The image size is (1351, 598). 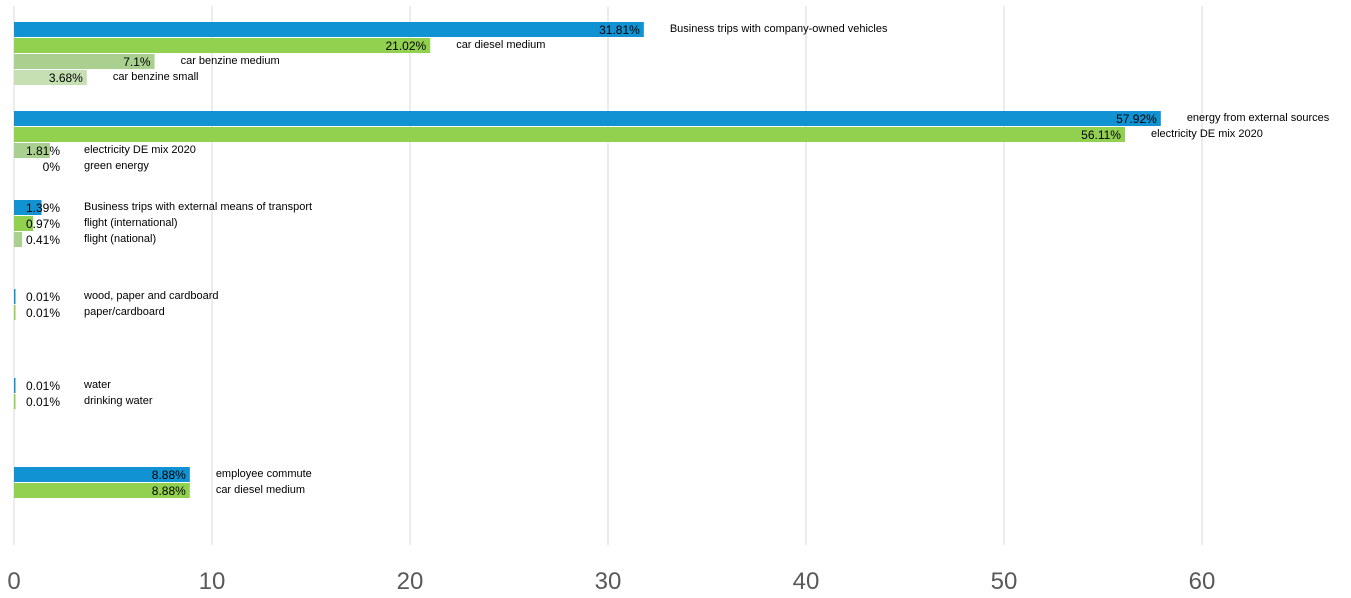 I want to click on bar-value-label: 1.81%, so click(x=43, y=151).